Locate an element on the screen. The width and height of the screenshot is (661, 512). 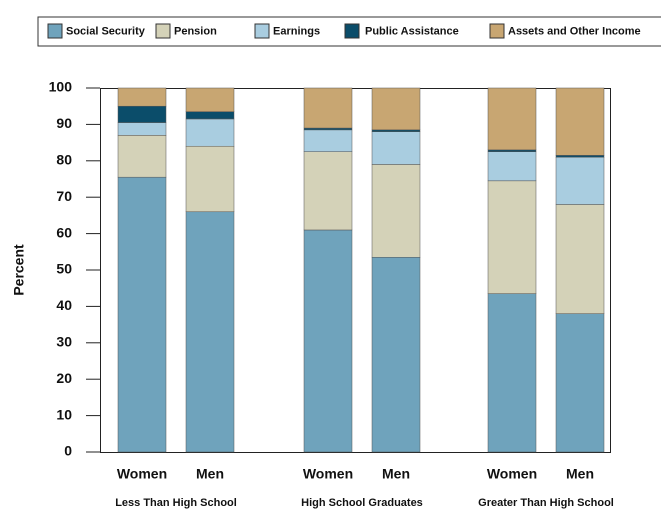
legend-label: Earnings is located at coordinates (296, 31).